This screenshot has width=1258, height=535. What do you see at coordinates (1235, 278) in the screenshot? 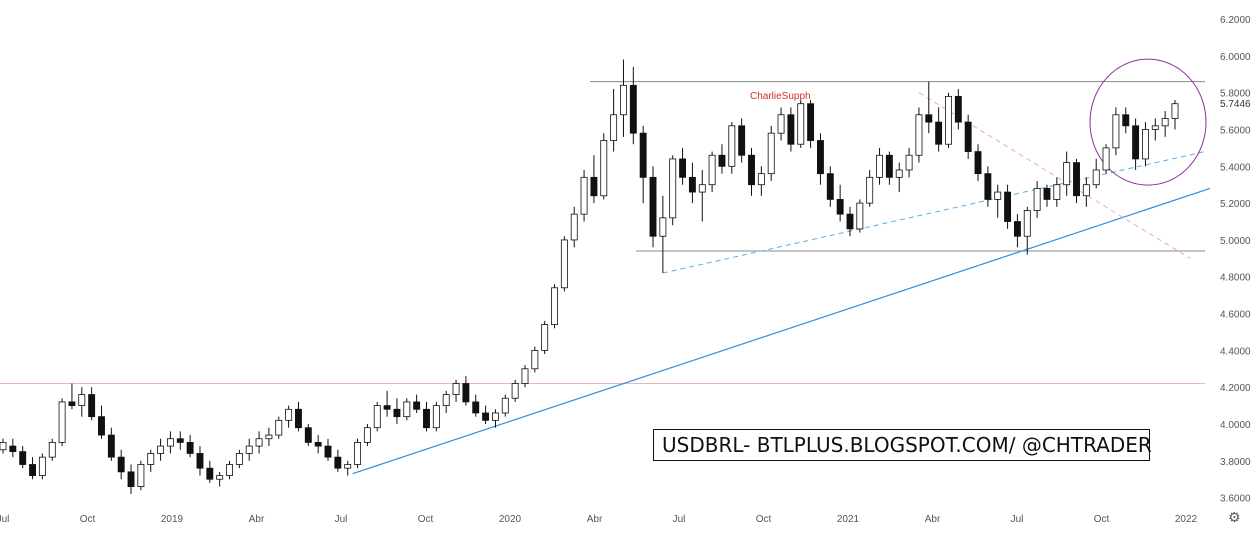
I see `y-tick-label: 4.8000` at bounding box center [1235, 278].